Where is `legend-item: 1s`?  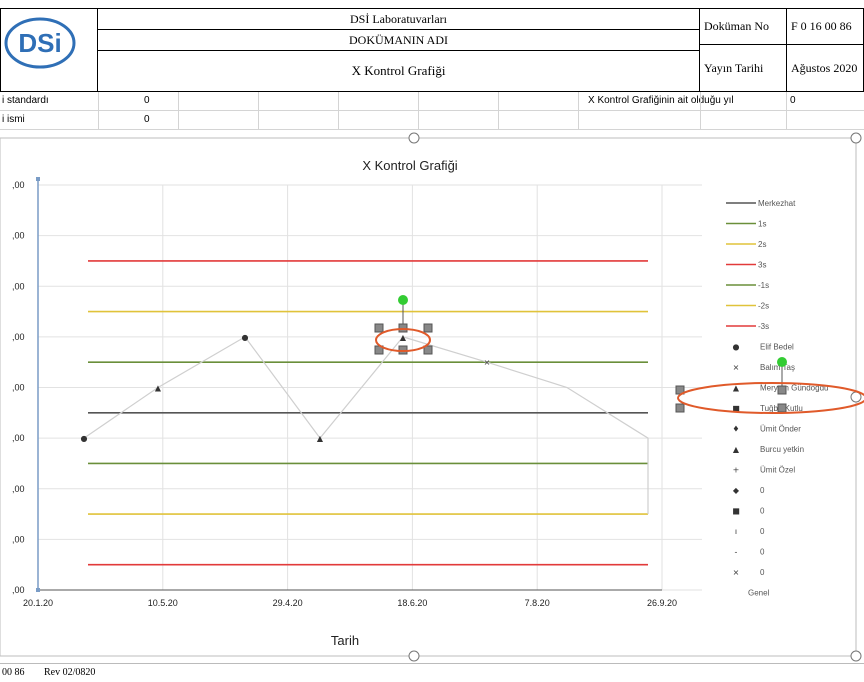
legend-item: 1s is located at coordinates (746, 224).